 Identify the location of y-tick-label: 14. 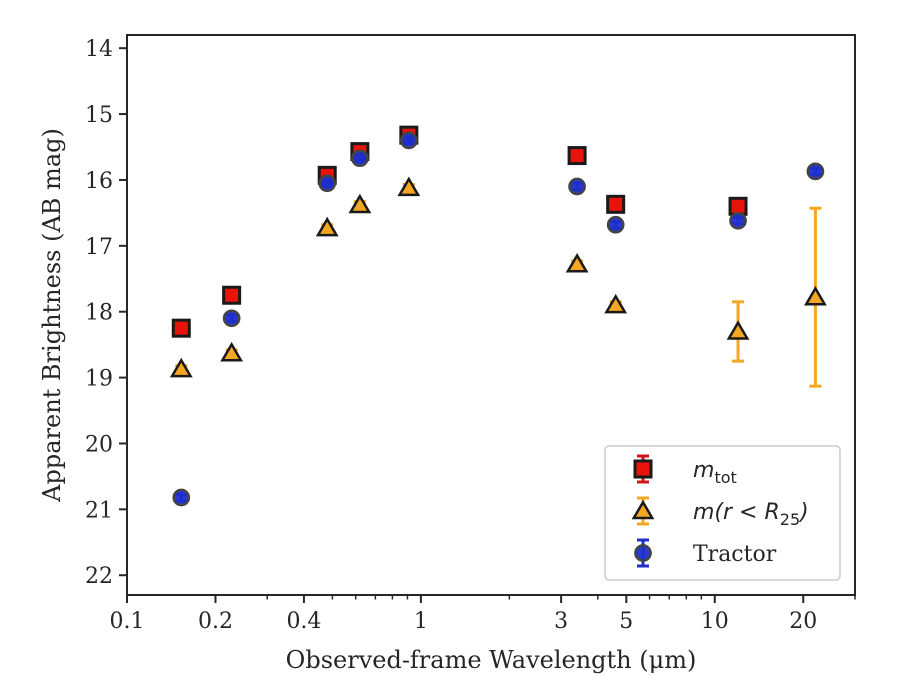
(99, 49).